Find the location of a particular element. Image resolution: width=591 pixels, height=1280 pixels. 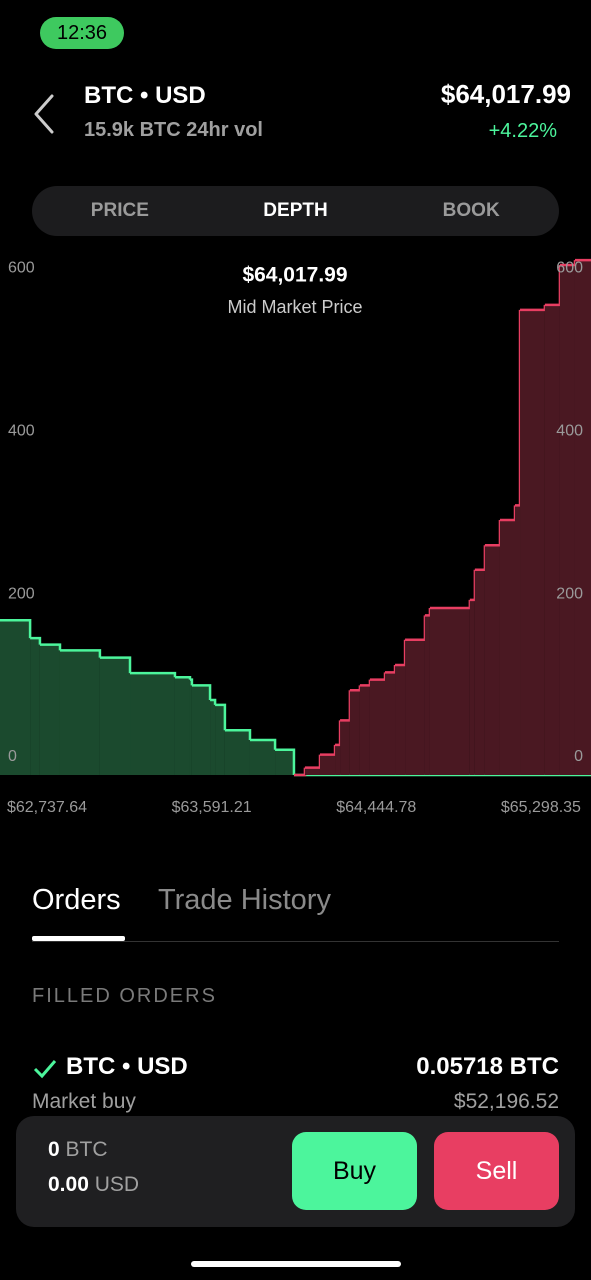

home-indicator is located at coordinates (296, 1264).